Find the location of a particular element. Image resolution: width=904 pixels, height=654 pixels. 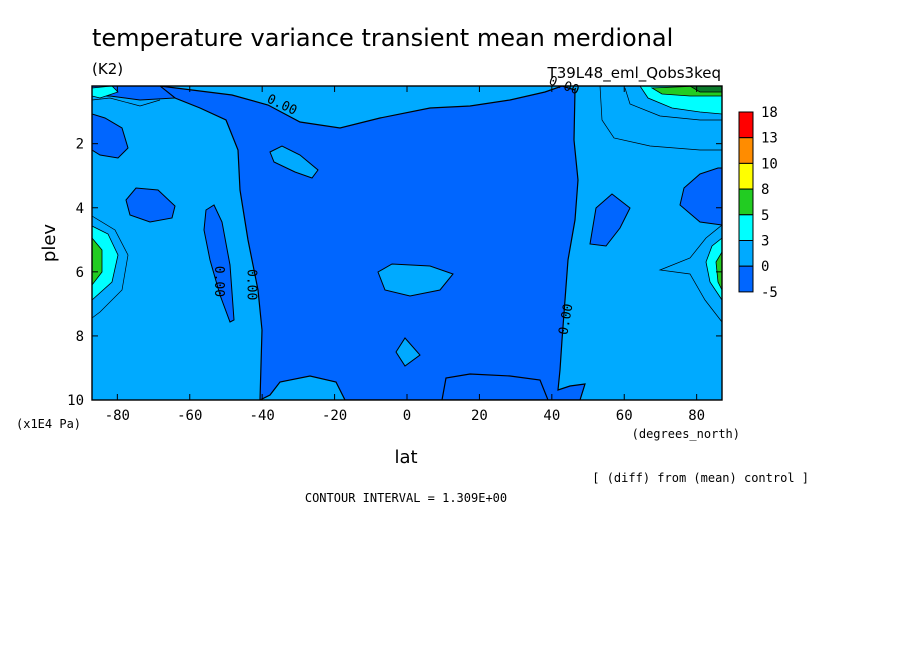

contour-line-left-mid is located at coordinates (110, 267).